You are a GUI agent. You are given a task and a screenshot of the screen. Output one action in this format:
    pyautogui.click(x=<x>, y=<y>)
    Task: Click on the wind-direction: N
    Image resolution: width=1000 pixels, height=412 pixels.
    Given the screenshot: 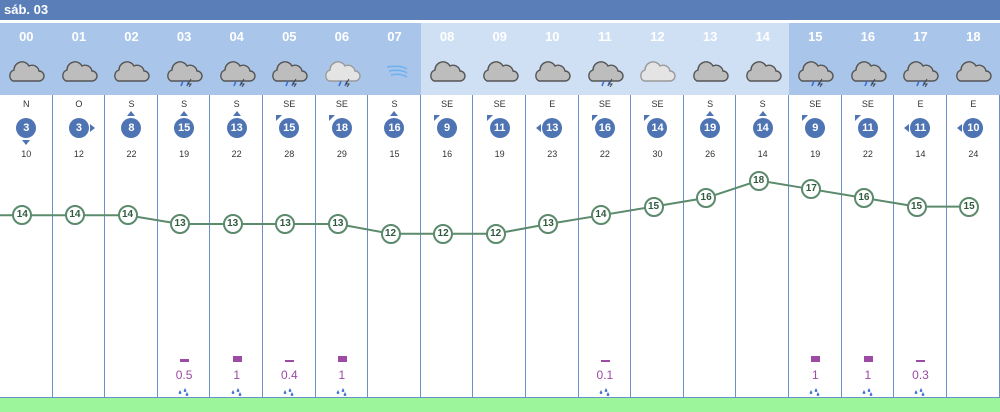 What is the action you would take?
    pyautogui.click(x=26, y=104)
    